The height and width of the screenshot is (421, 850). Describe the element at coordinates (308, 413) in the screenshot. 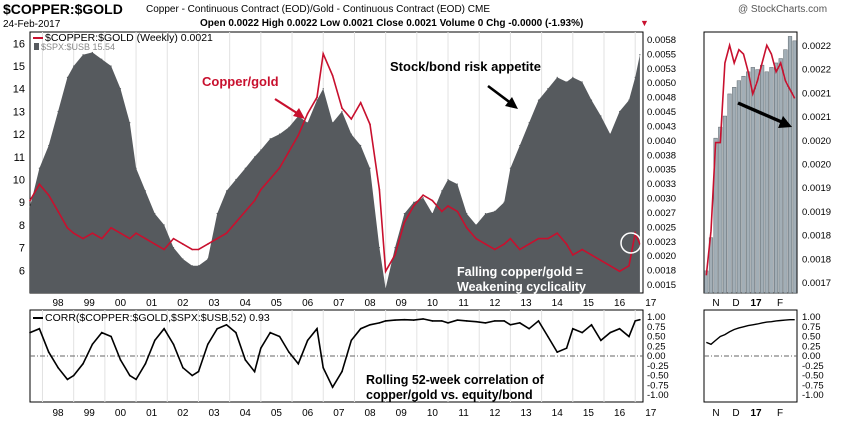

I see `corr-x-tick-label: 06` at that location.